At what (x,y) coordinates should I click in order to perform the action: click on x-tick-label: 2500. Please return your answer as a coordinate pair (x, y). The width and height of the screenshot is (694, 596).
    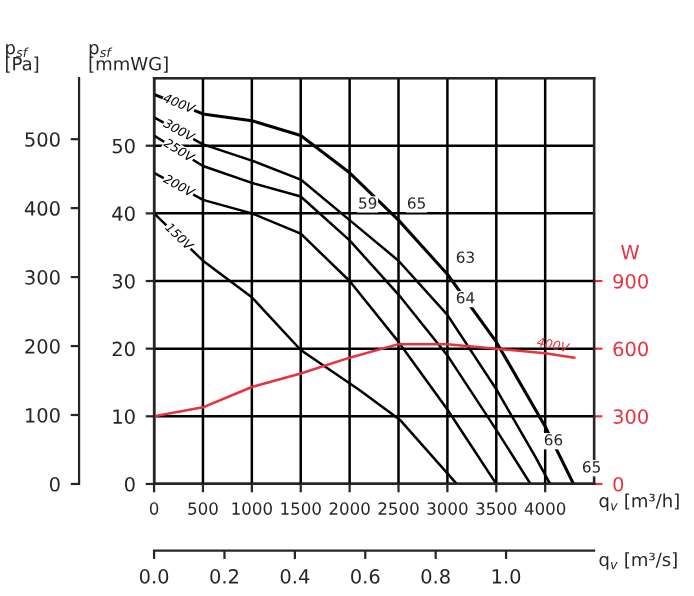
    Looking at the image, I should click on (398, 508).